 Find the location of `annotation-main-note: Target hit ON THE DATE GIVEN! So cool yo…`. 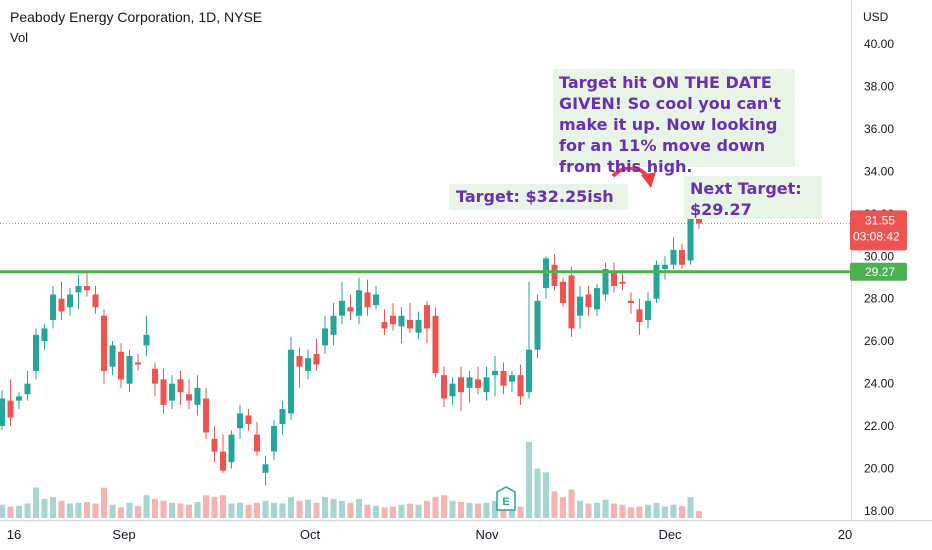

annotation-main-note: Target hit ON THE DATE GIVEN! So cool yo… is located at coordinates (674, 122).